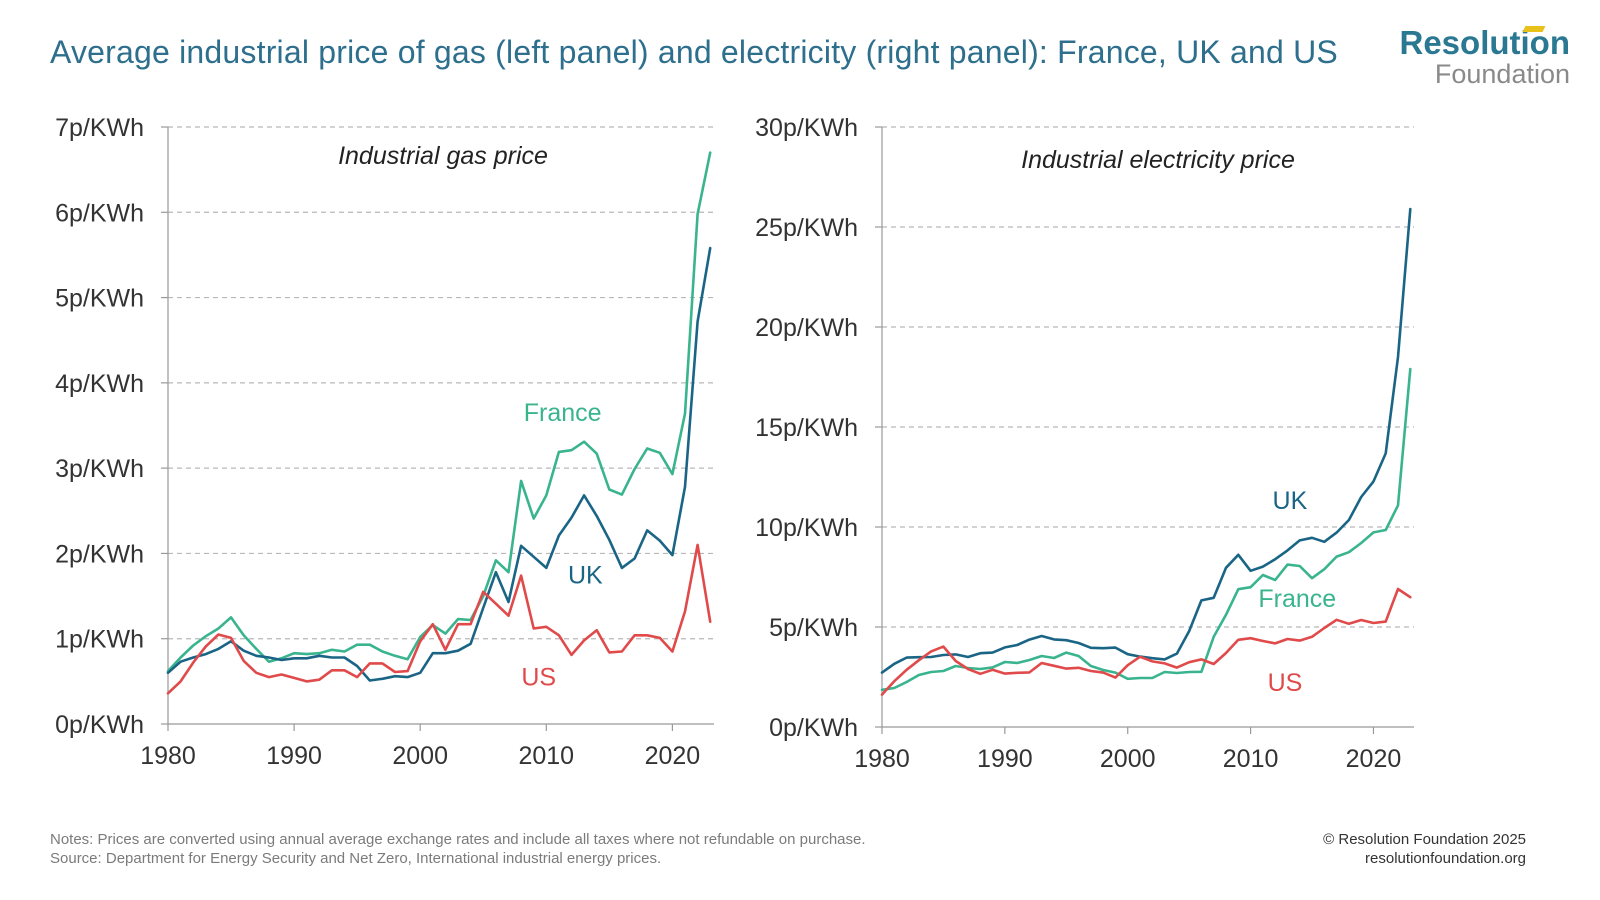 The width and height of the screenshot is (1600, 900). I want to click on resolution-foundation-logo: Resolution Foundation, so click(1485, 57).